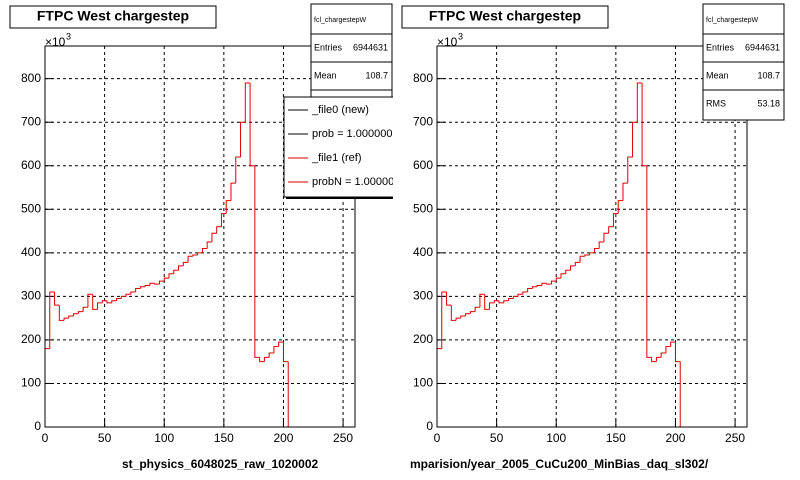  Describe the element at coordinates (556, 438) in the screenshot. I see `x-tick-label: 100` at that location.